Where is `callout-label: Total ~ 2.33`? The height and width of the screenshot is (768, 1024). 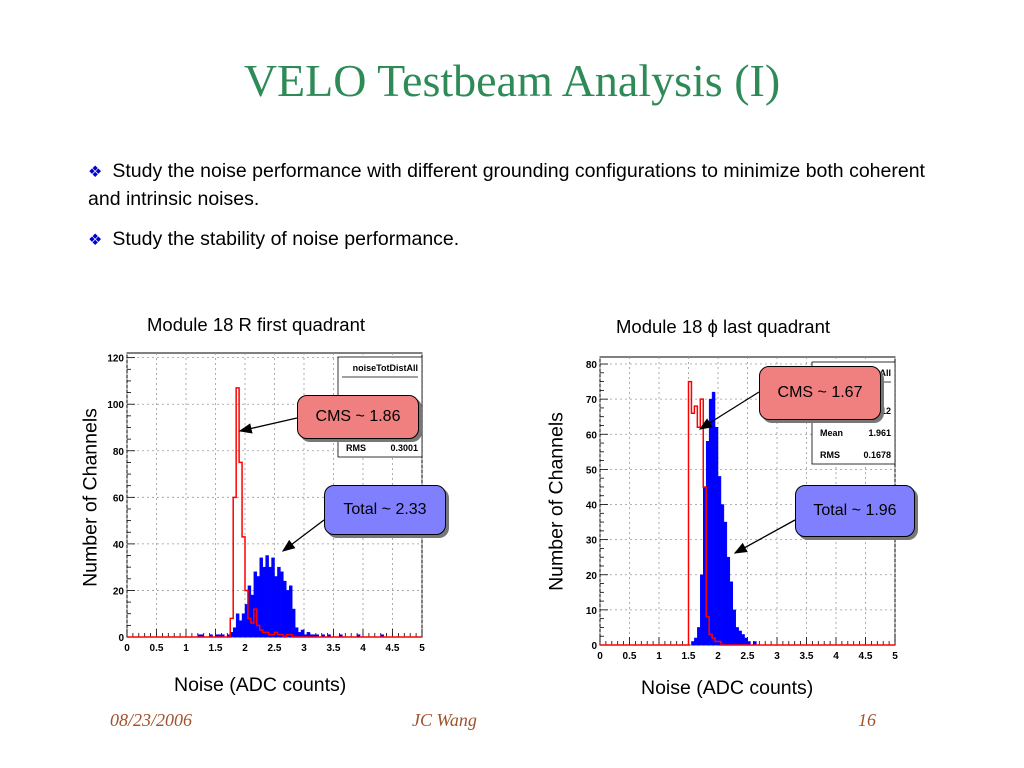
callout-label: Total ~ 2.33 is located at coordinates (385, 509).